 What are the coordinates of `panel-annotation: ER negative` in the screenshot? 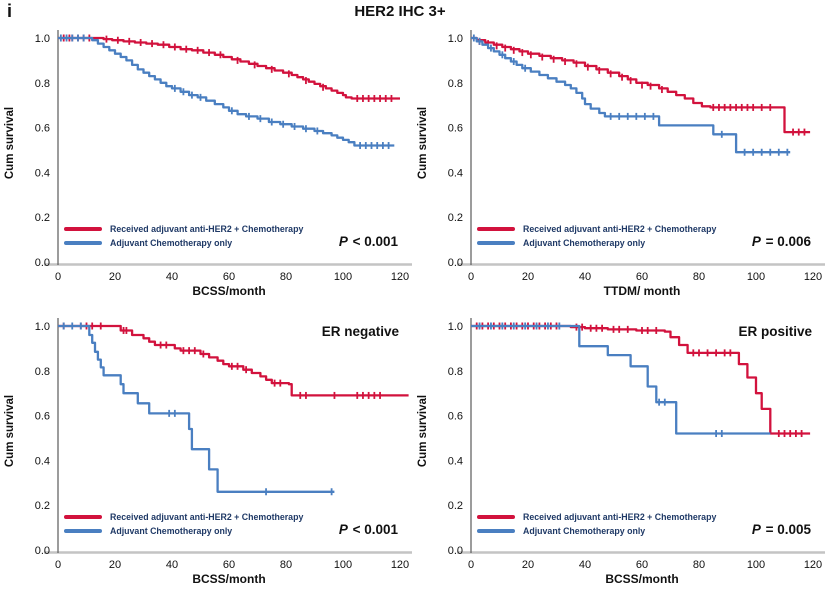 It's located at (360, 331).